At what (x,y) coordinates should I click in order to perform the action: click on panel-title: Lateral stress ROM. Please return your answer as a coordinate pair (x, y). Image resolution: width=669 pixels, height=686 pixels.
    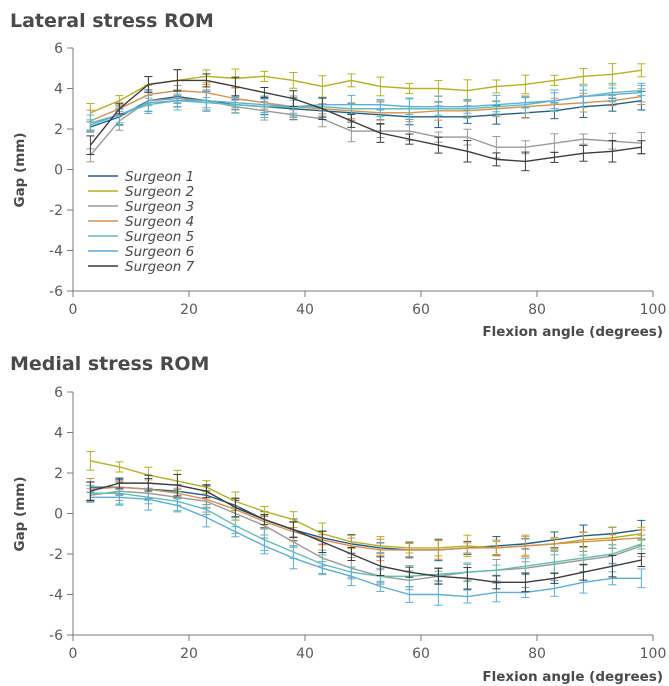
    Looking at the image, I should click on (112, 21).